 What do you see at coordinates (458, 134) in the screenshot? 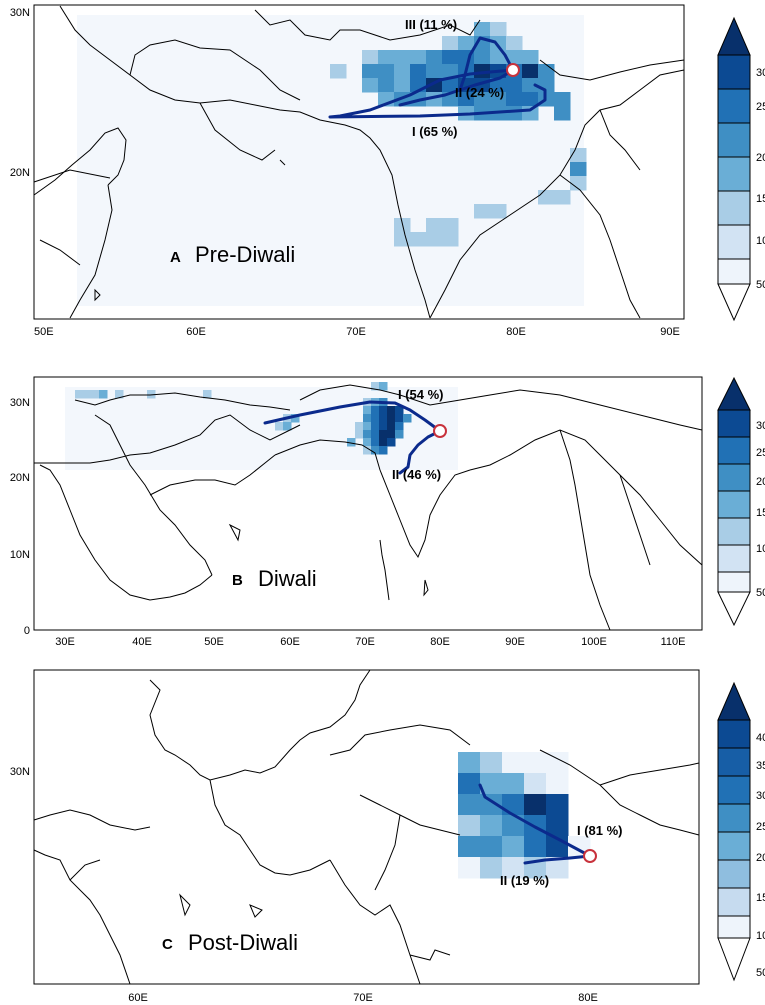
I see `frequency-grid` at bounding box center [458, 134].